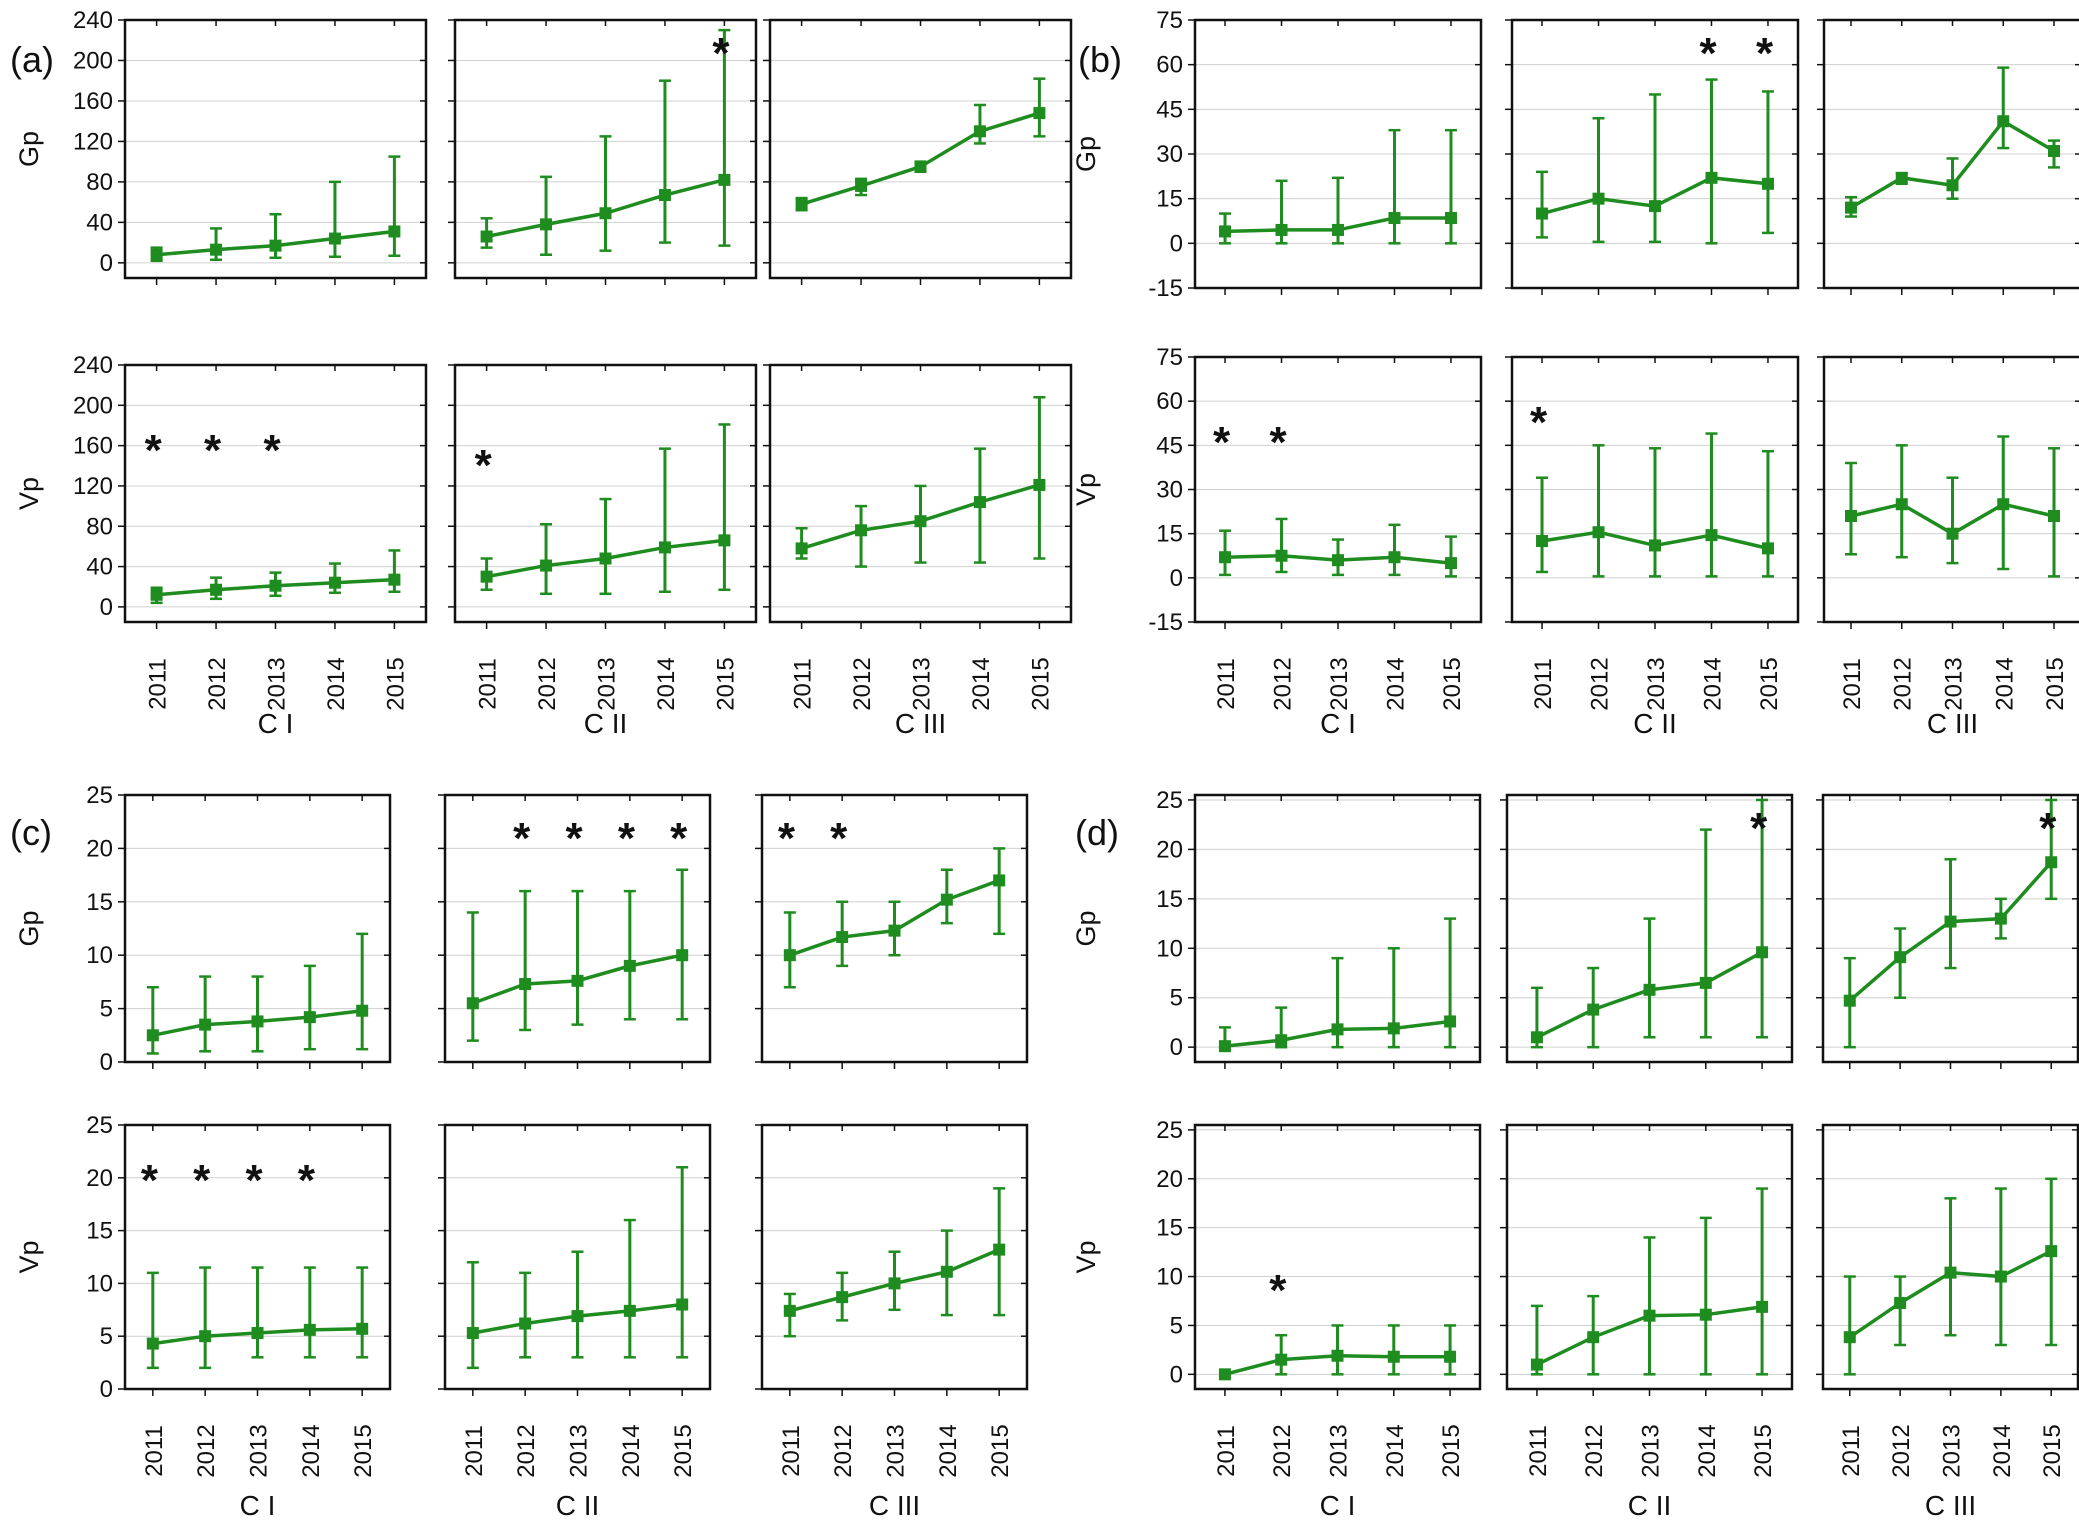 The image size is (2079, 1531). What do you see at coordinates (1338, 1505) in the screenshot?
I see `group-label: C I` at bounding box center [1338, 1505].